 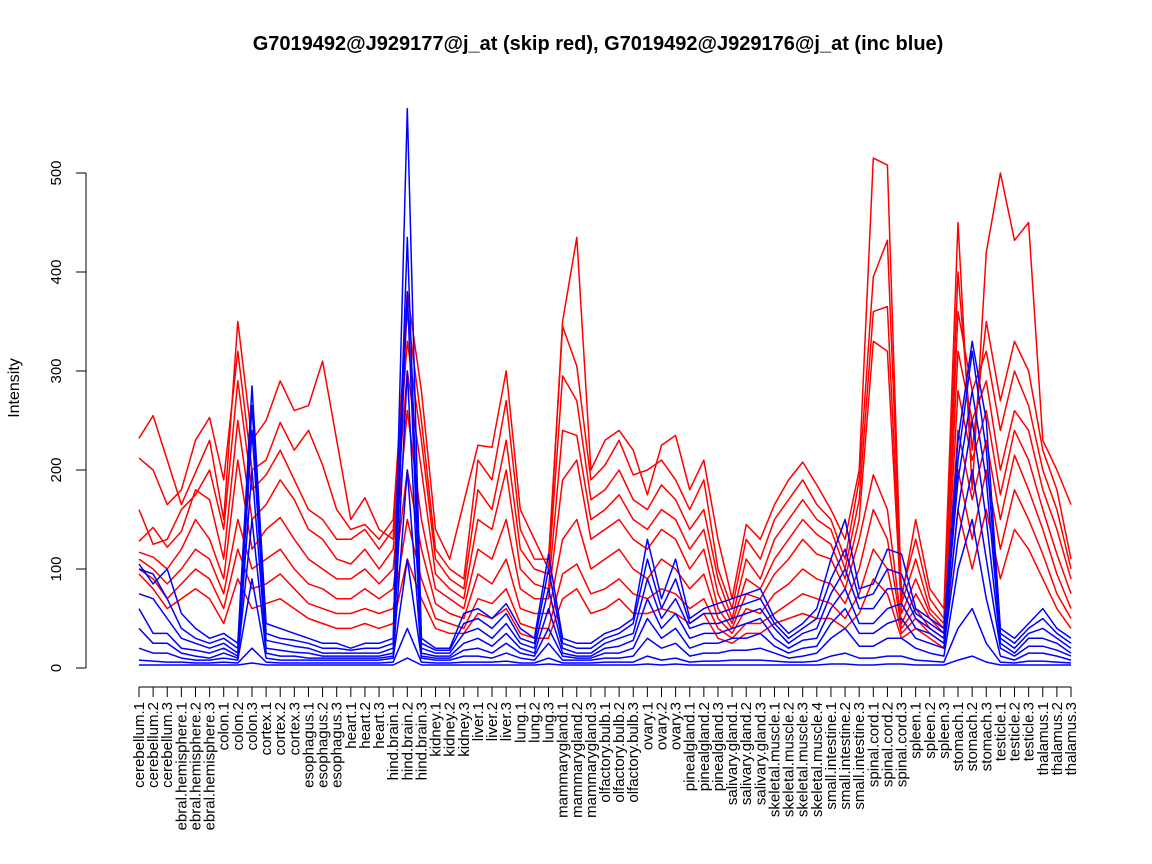 I want to click on x-tick-label: olfactory.bulb.1, so click(x=605, y=752).